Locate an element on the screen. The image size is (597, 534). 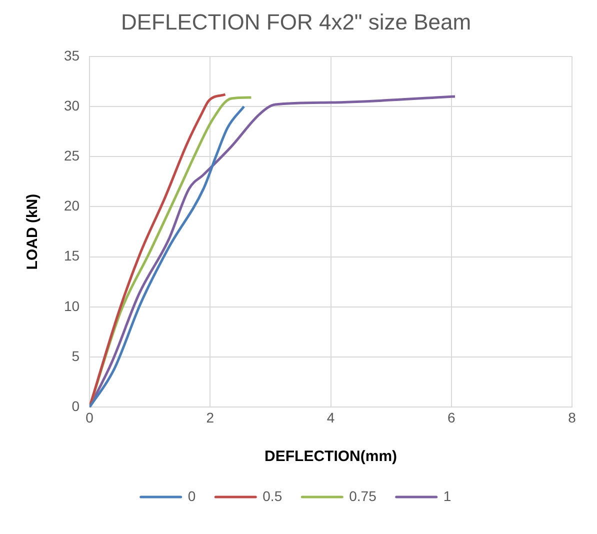
y-tick-label: 25 is located at coordinates (72, 155).